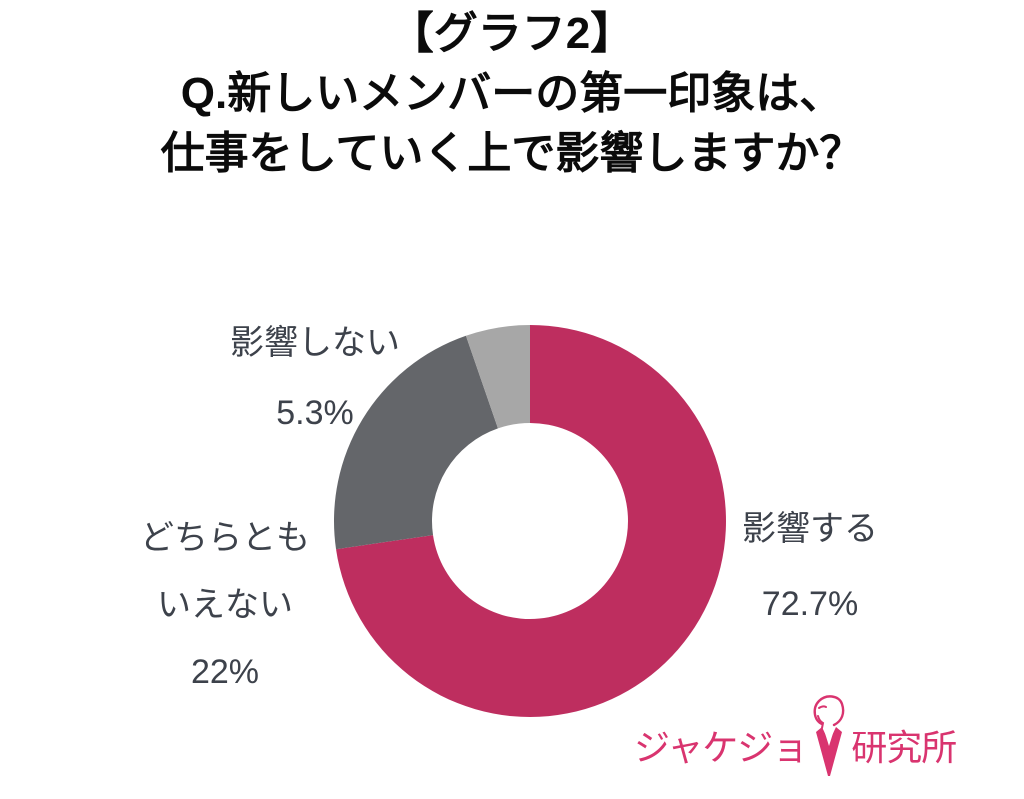 This screenshot has height=799, width=1024. Describe the element at coordinates (315, 378) in the screenshot. I see `label-no-effect: 影響しない 5.3%` at that location.